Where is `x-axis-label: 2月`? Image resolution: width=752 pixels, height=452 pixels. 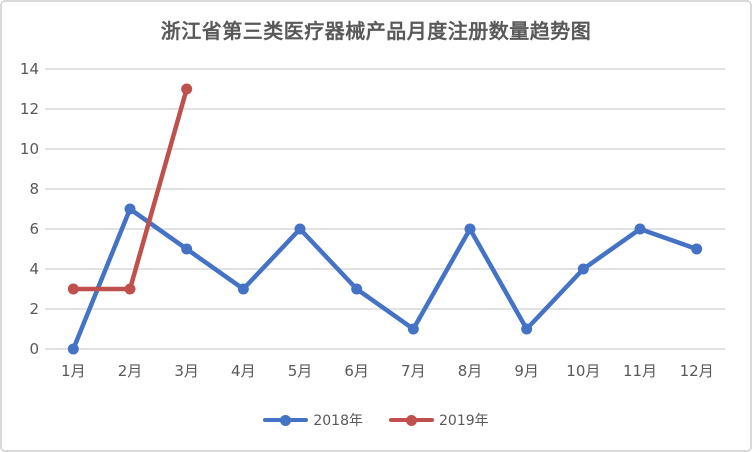
x-axis-label: 2月 is located at coordinates (130, 371).